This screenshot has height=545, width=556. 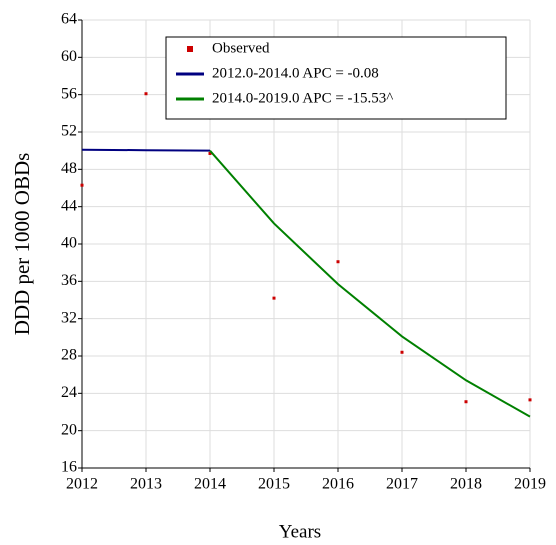 I want to click on y-tick-label: 40, so click(x=69, y=243).